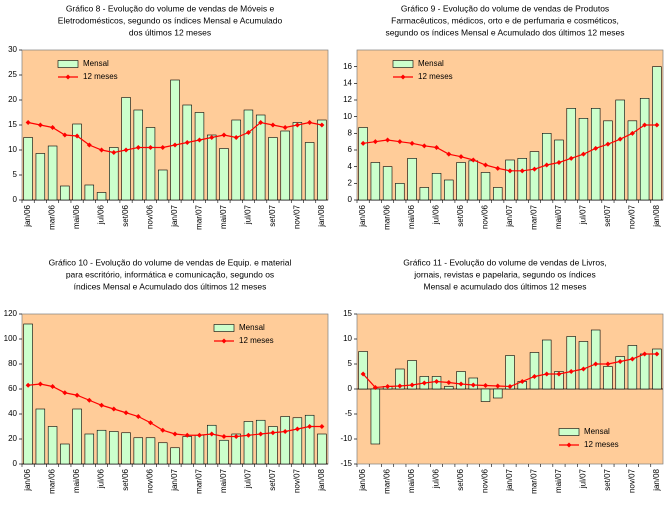 The height and width of the screenshot is (508, 670). Describe the element at coordinates (347, 313) in the screenshot. I see `y-tick-label: 15` at that location.